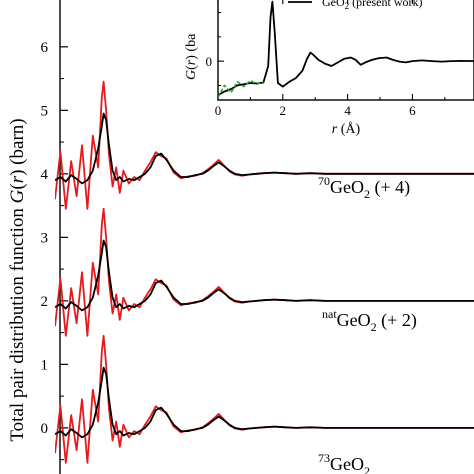 Image resolution: width=474 pixels, height=474 pixels. What do you see at coordinates (344, 462) in the screenshot?
I see `series-label: 73GeO2` at bounding box center [344, 462].